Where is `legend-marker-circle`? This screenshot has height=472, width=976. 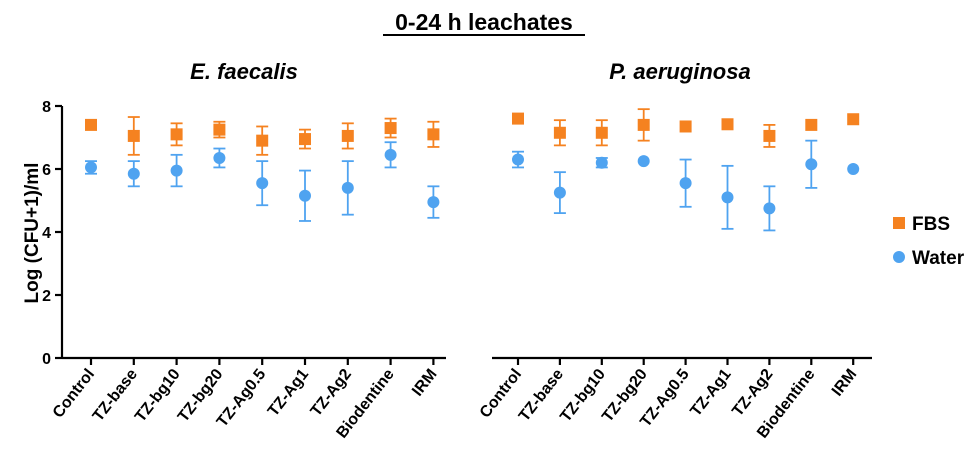 legend-marker-circle is located at coordinates (899, 257).